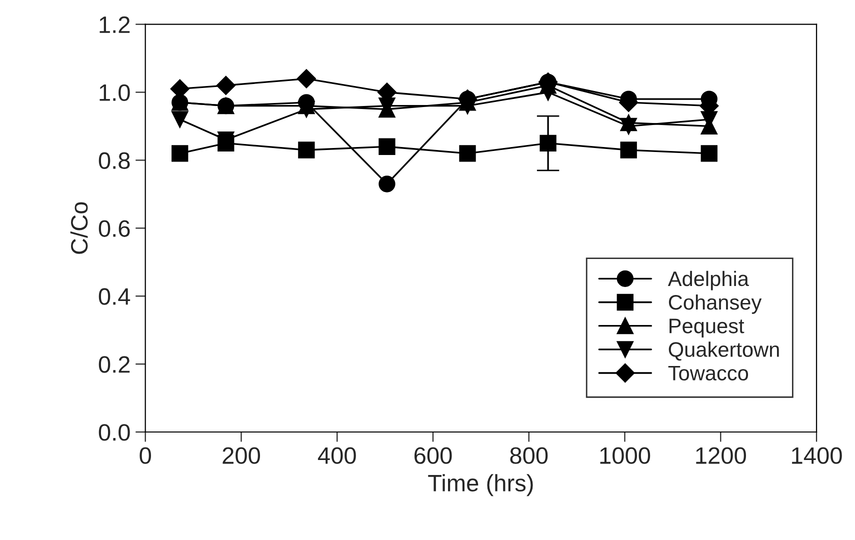 The height and width of the screenshot is (540, 855). I want to click on y-tick-label: 0.8, so click(114, 160).